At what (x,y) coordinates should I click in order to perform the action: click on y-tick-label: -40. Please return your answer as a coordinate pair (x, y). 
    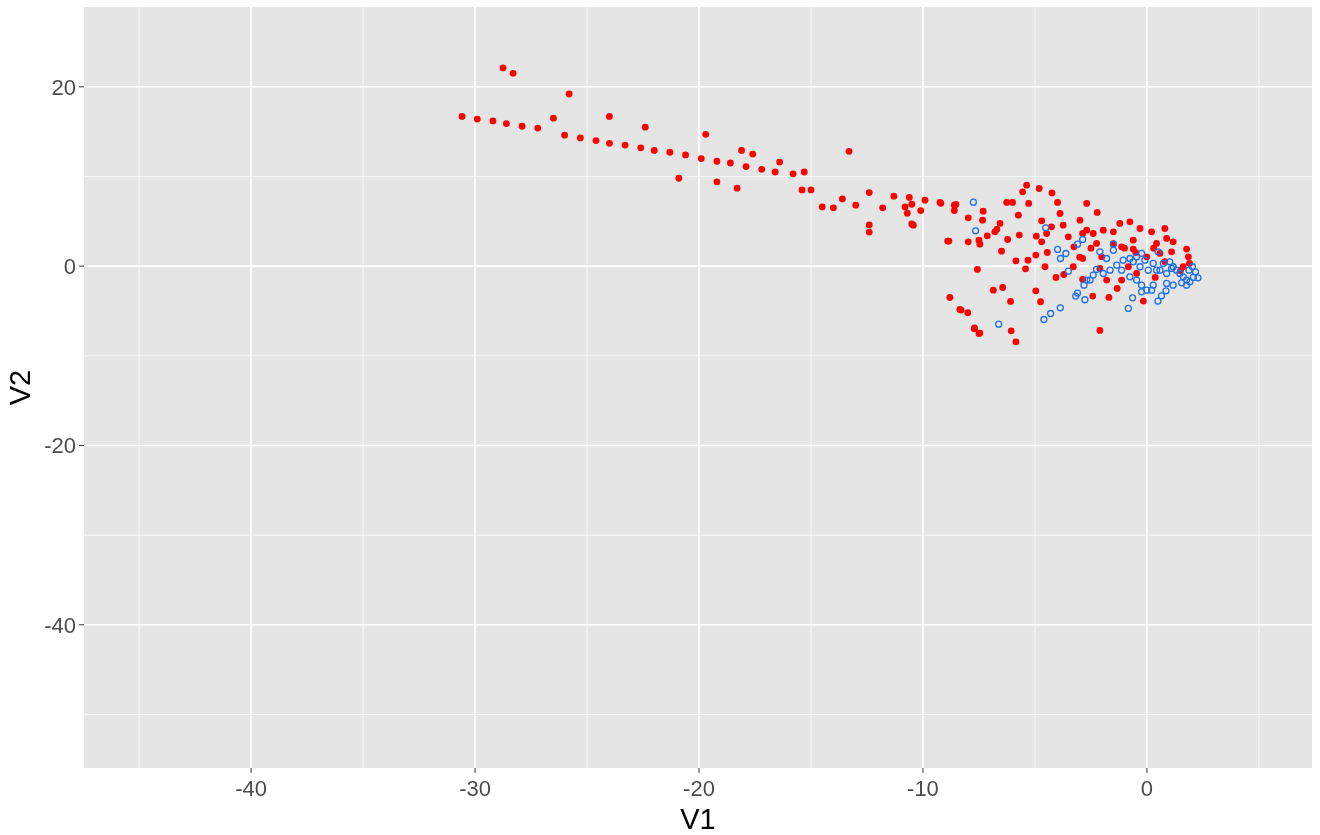
    Looking at the image, I should click on (60, 625).